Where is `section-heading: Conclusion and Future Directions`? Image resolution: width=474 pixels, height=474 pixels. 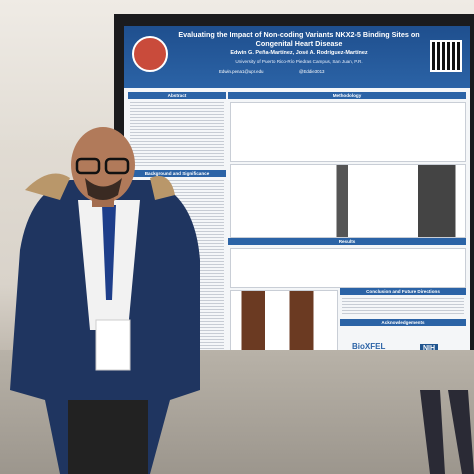 section-heading: Conclusion and Future Directions is located at coordinates (403, 291).